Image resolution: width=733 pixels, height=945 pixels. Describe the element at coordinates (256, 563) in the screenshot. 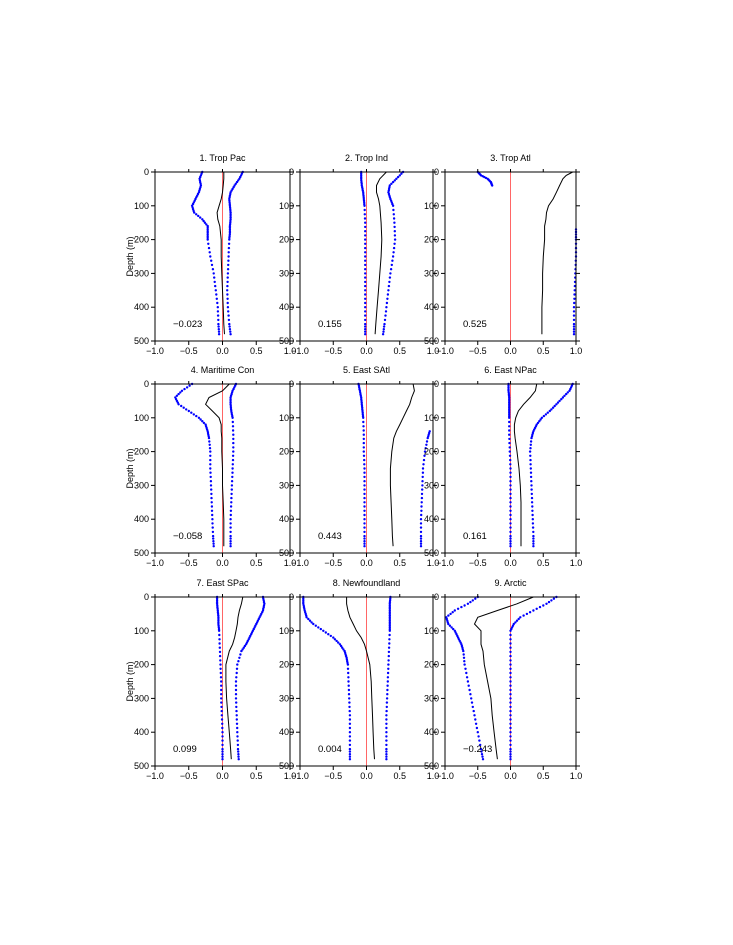

I see `x-tick-label: 0.5` at that location.